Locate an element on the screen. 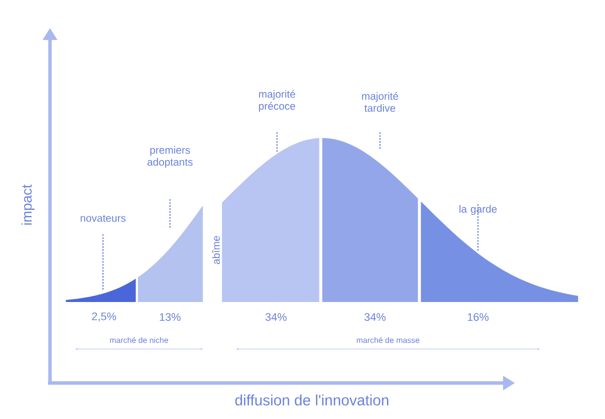 This screenshot has width=605, height=419. category-label: la garde is located at coordinates (478, 210).